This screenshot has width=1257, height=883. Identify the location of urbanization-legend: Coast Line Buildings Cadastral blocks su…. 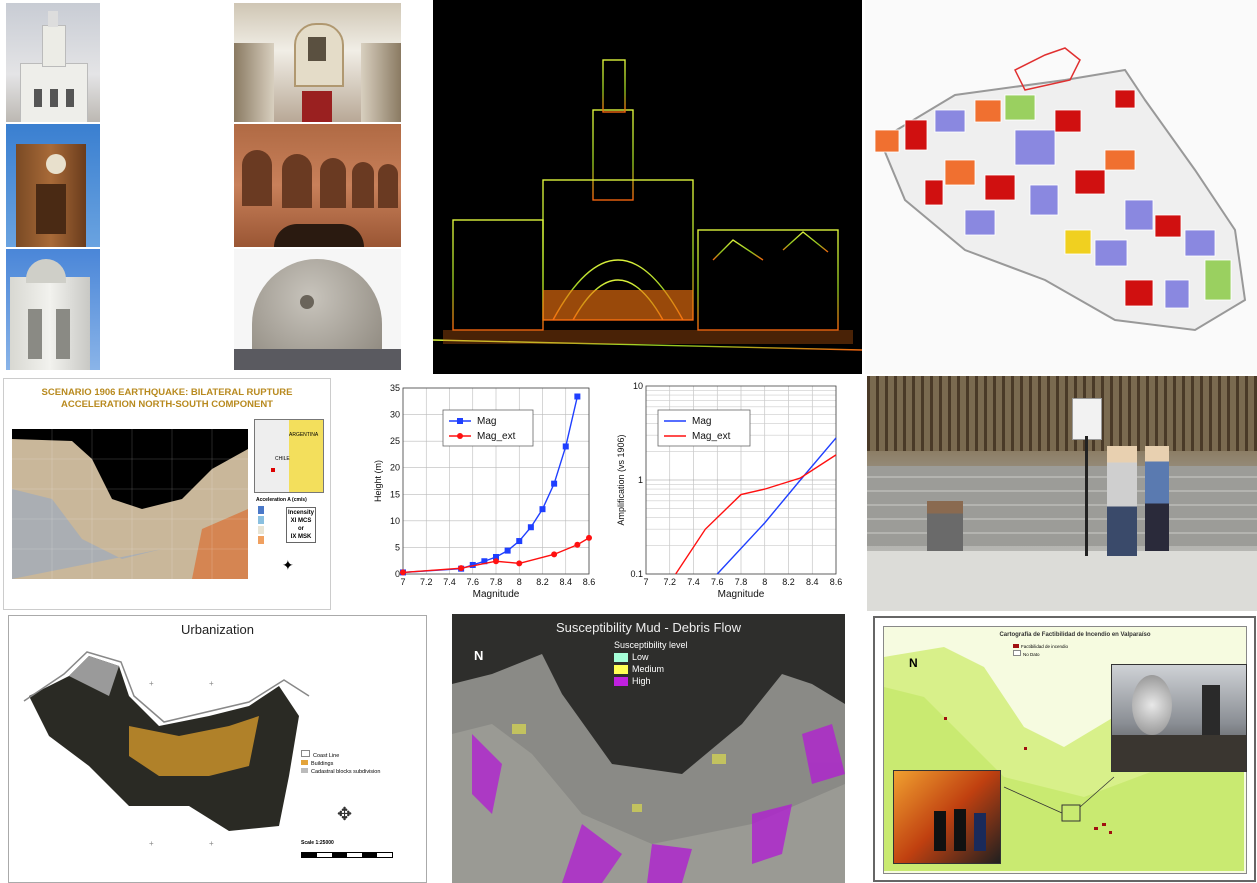
(340, 763).